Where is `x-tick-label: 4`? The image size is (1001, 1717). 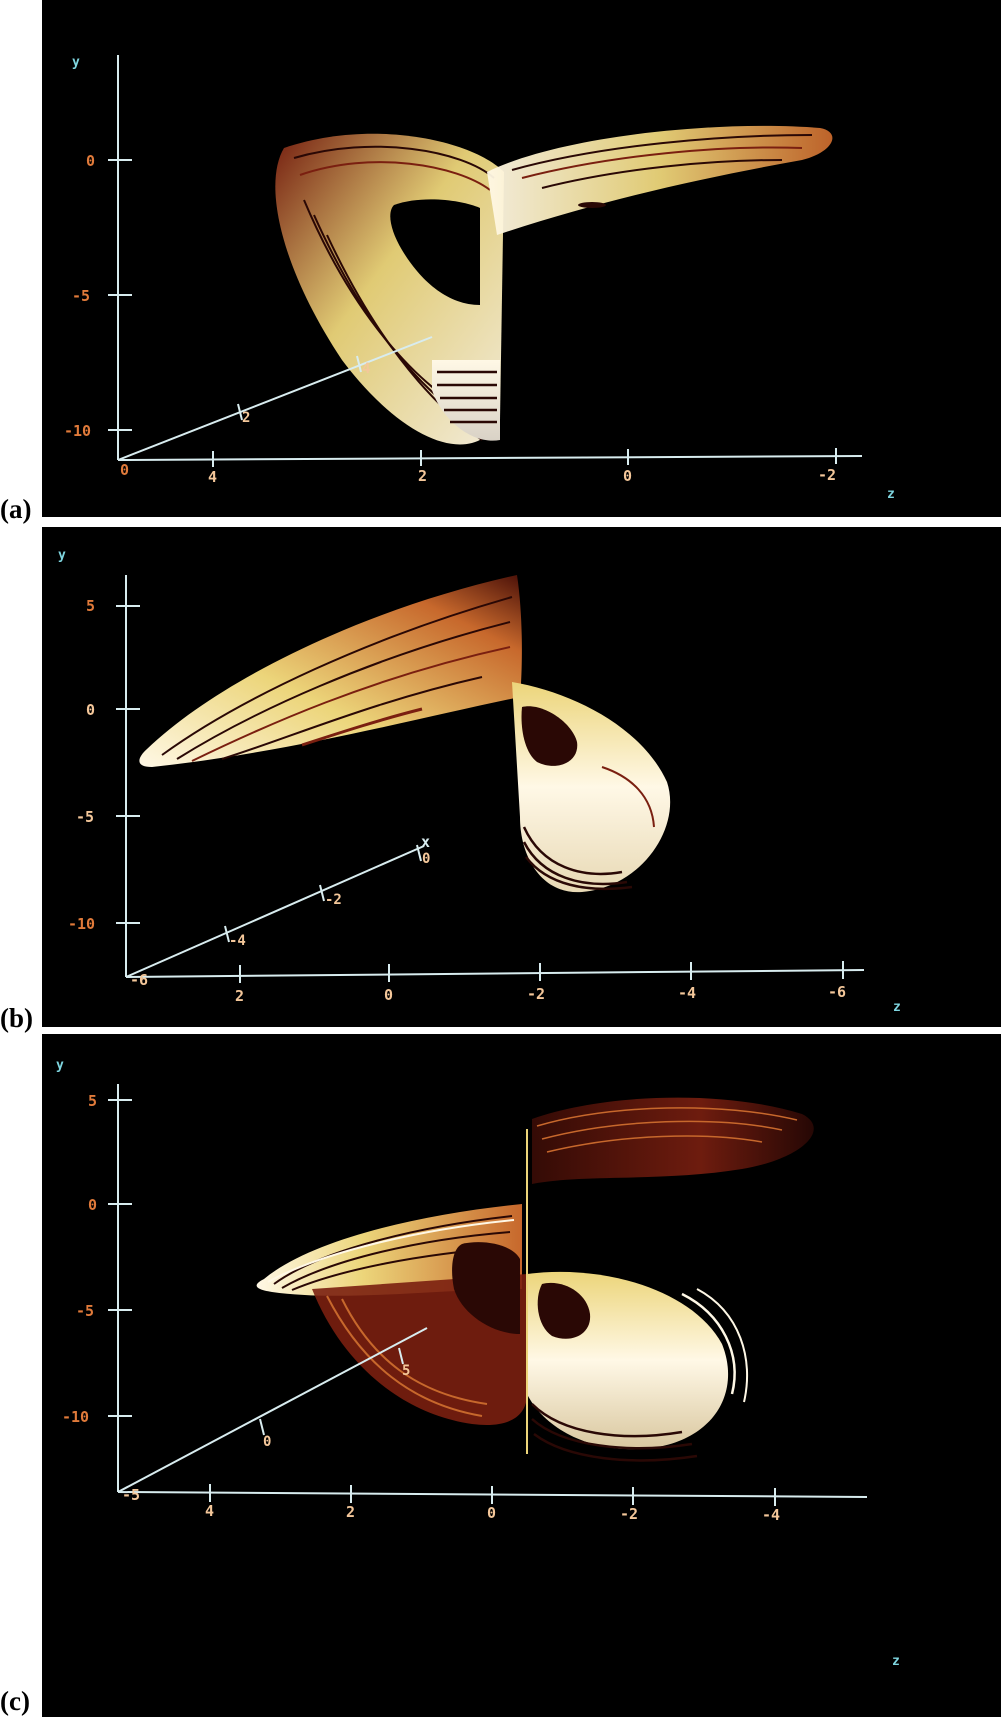 x-tick-label: 4 is located at coordinates (366, 369).